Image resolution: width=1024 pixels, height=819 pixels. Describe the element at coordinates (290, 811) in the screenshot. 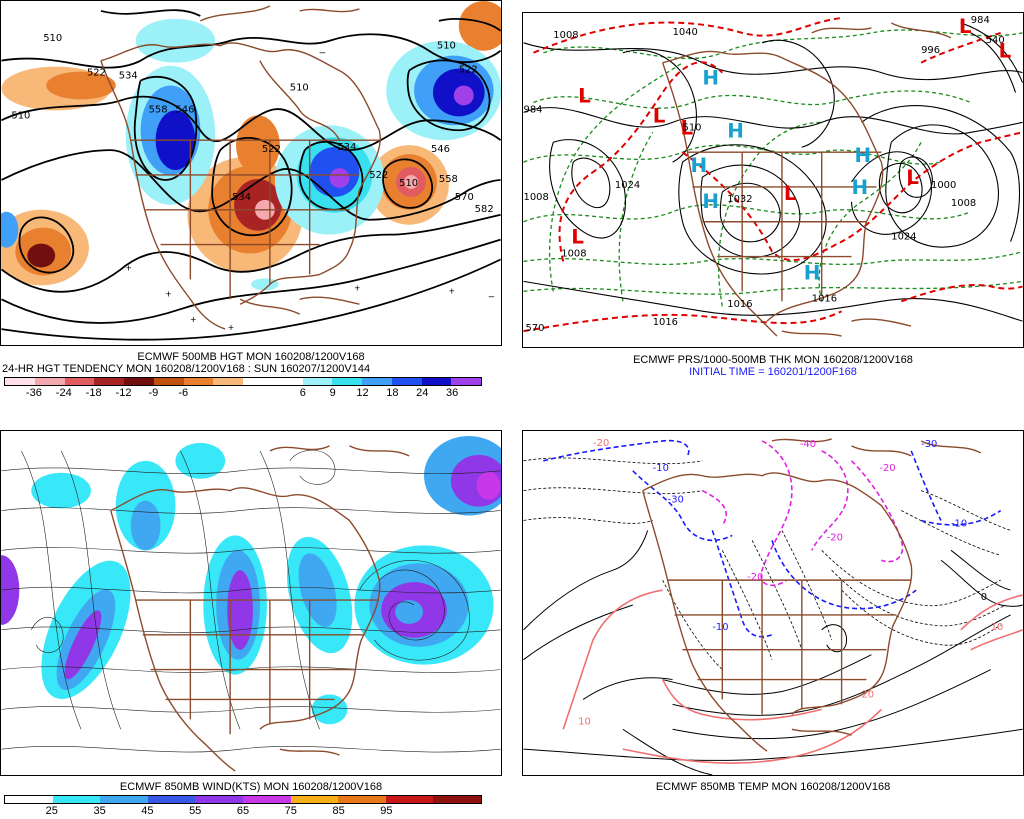

I see `colorbar-tick-label: 75` at that location.